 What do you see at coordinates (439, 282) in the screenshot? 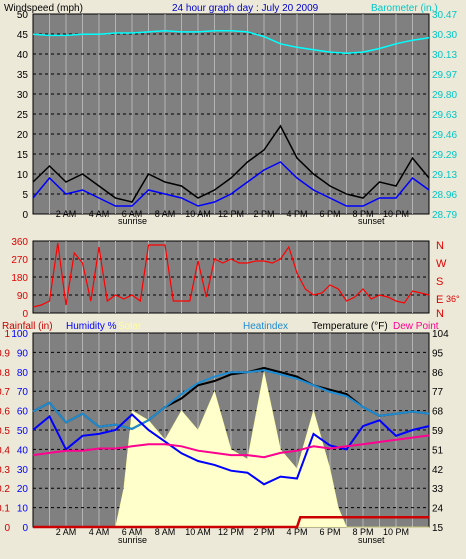
I see `compass-s: S` at bounding box center [439, 282].